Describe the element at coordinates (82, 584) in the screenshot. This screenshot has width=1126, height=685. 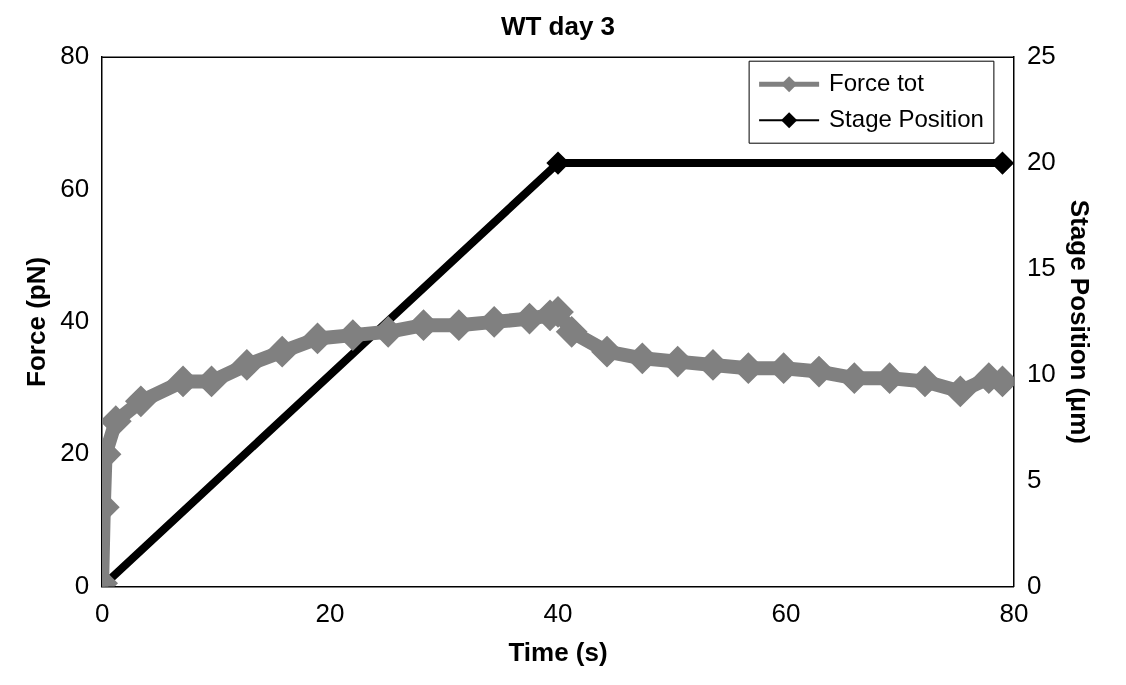
I see `y-tick-label: 0` at that location.